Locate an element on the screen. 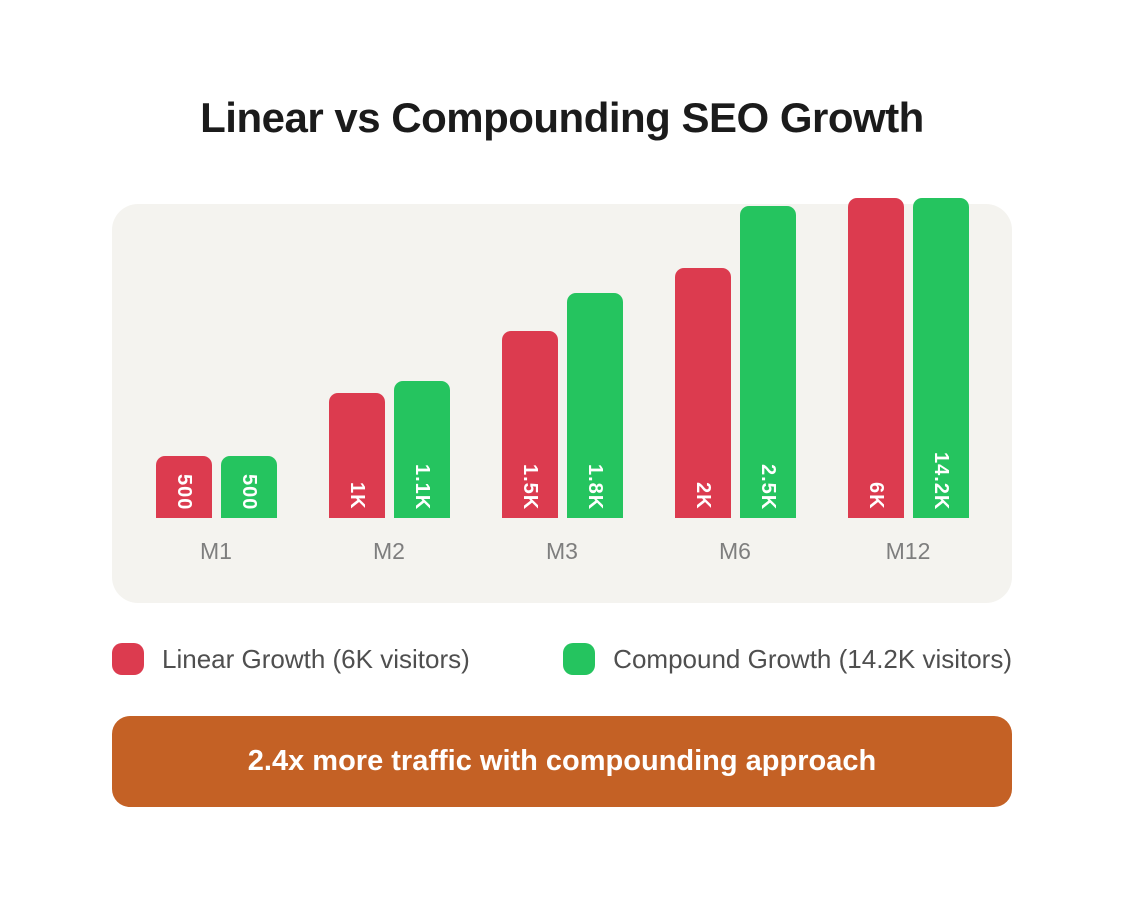 This screenshot has height=904, width=1124. bar-value-label-linear-growth-m3: 1.5K is located at coordinates (530, 486).